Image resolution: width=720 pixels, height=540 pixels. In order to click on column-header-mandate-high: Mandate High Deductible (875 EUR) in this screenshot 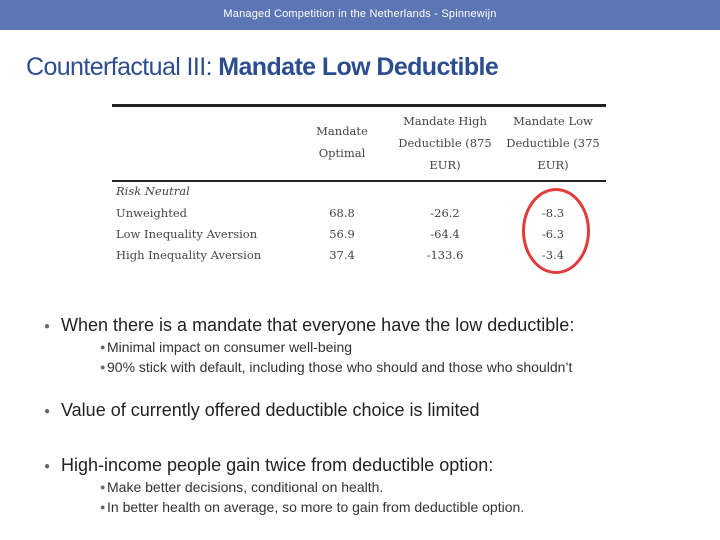, I will do `click(445, 143)`.